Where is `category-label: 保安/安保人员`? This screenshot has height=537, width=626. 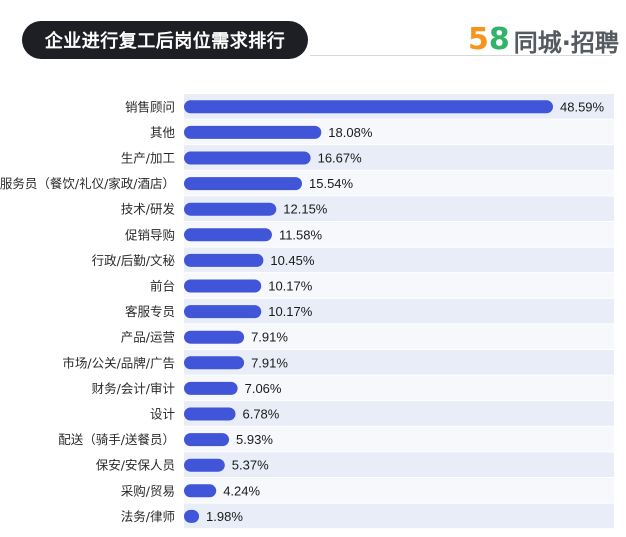 category-label: 保安/安保人员 is located at coordinates (135, 465).